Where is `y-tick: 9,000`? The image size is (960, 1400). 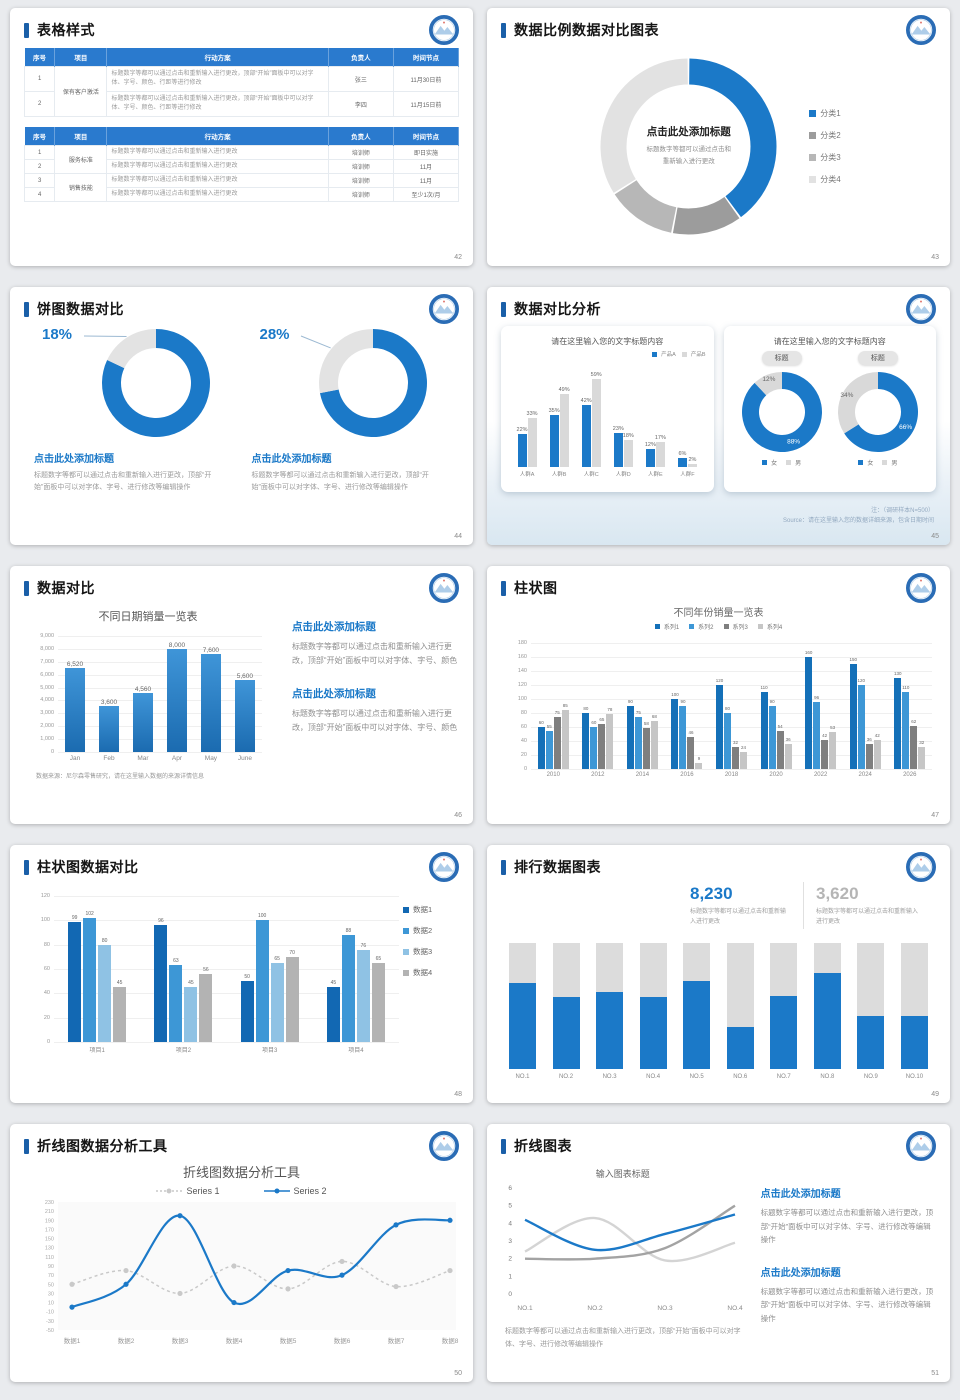 y-tick: 9,000 is located at coordinates (47, 636).